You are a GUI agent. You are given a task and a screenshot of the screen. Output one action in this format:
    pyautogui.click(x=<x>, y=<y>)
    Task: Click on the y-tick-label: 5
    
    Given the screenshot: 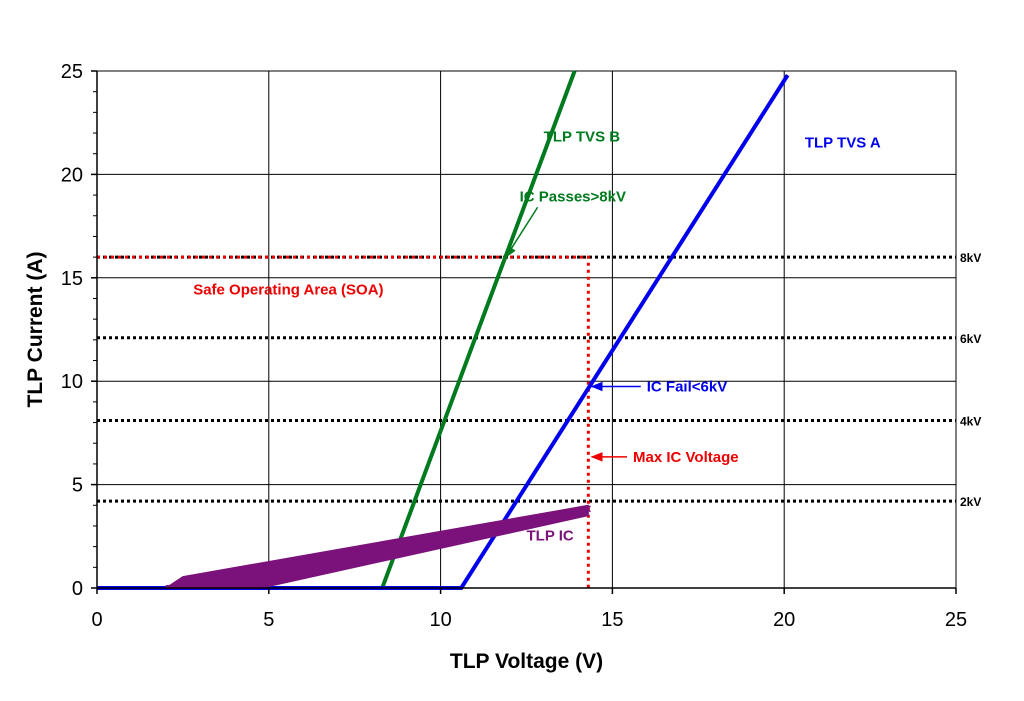 What is the action you would take?
    pyautogui.click(x=77, y=486)
    